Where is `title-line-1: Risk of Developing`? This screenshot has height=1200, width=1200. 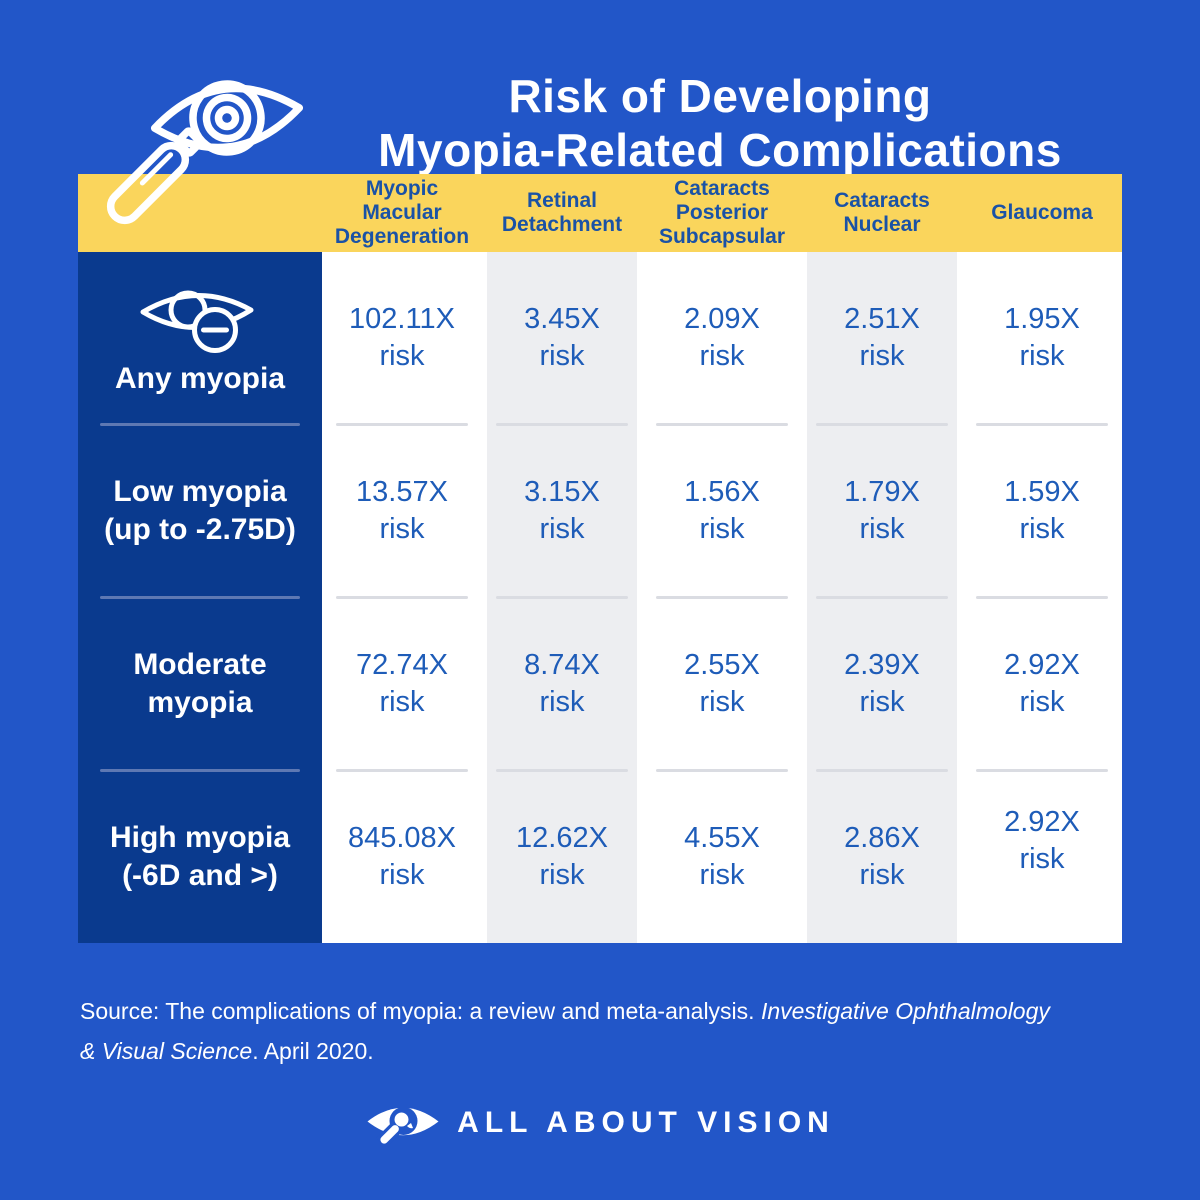
title-line-1: Risk of Developing is located at coordinates (720, 95).